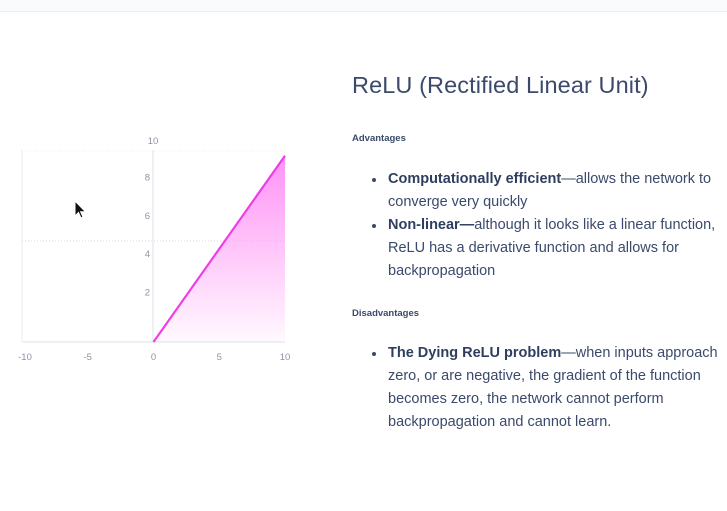 The image size is (727, 511). What do you see at coordinates (431, 225) in the screenshot?
I see `item-bold: Non-linear—` at bounding box center [431, 225].